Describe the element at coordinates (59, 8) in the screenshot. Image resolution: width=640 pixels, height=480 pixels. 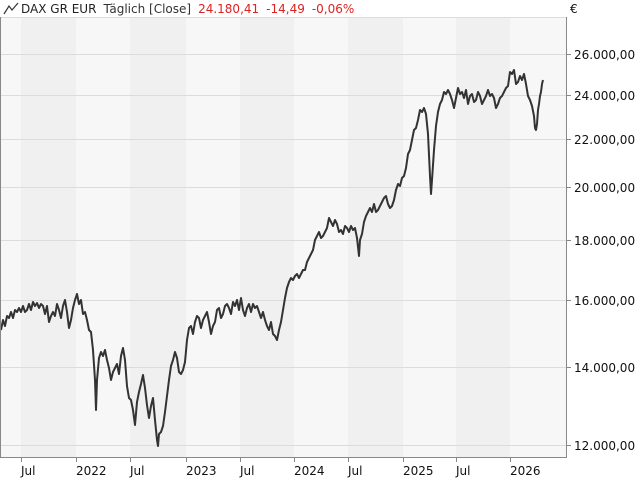
I see `instrument-title: DAX GR EUR` at that location.